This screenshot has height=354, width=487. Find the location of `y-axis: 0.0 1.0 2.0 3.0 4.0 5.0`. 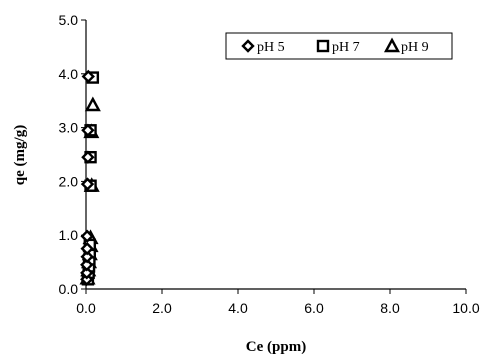

y-axis: 0.0 1.0 2.0 3.0 4.0 5.0 is located at coordinates (73, 154).